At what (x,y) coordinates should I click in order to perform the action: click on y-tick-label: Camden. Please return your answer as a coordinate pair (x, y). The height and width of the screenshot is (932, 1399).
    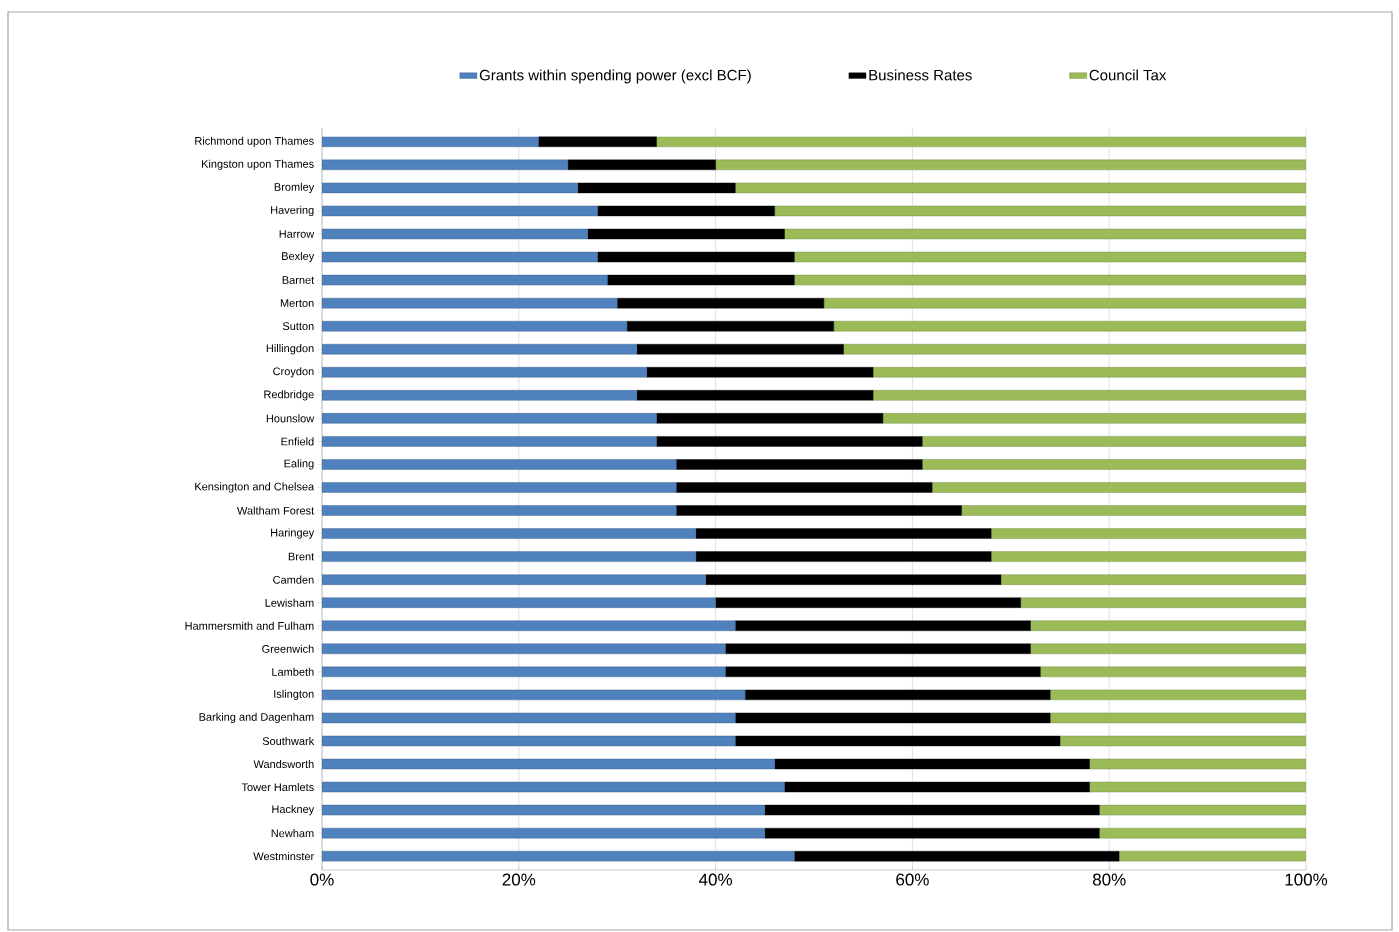
    Looking at the image, I should click on (293, 579).